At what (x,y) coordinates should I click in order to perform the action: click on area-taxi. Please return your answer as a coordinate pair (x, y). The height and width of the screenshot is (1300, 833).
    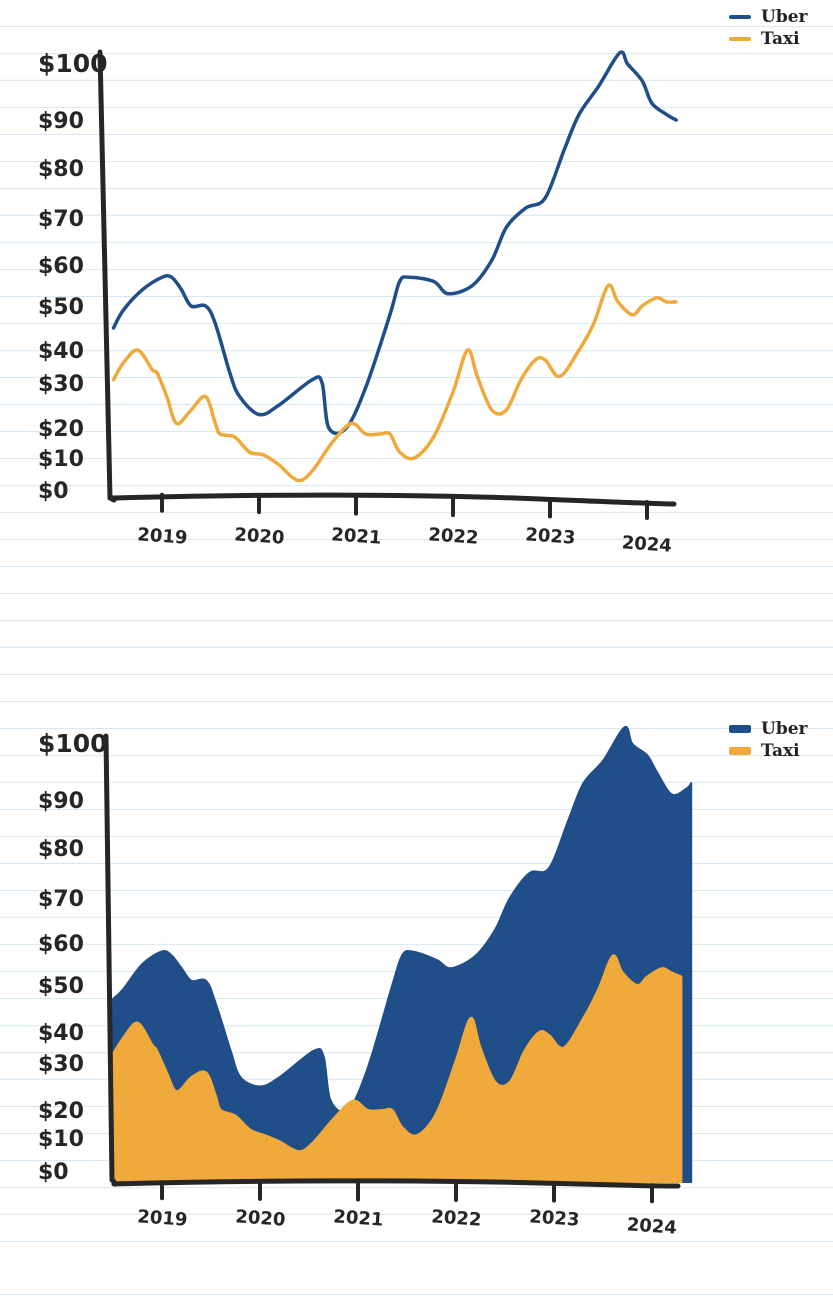
    Looking at the image, I should click on (397, 1068).